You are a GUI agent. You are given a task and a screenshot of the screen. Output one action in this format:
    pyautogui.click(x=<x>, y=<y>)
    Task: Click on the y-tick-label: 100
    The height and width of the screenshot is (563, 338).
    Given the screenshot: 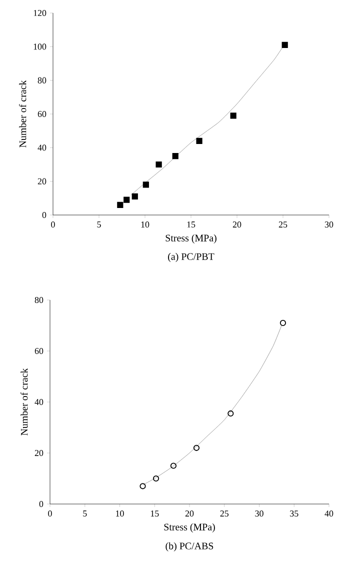 What is the action you would take?
    pyautogui.click(x=40, y=47)
    